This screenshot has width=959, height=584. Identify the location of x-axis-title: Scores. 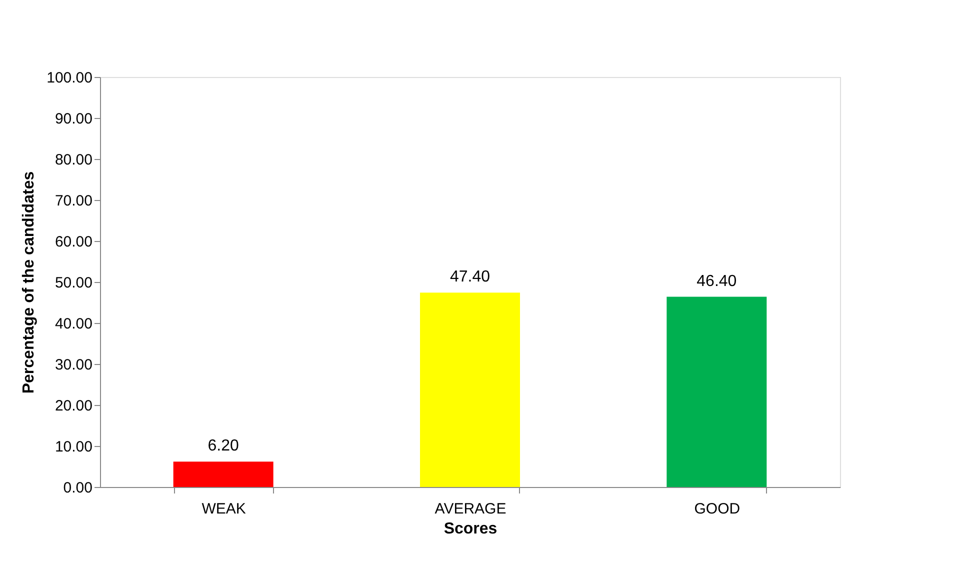
(471, 529).